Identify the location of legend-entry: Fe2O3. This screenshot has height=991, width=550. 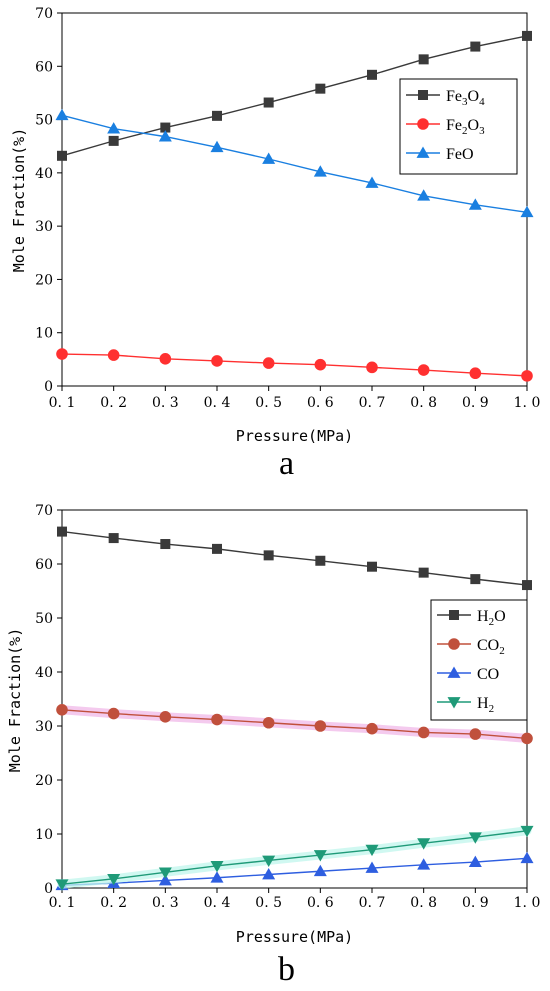
(445, 127).